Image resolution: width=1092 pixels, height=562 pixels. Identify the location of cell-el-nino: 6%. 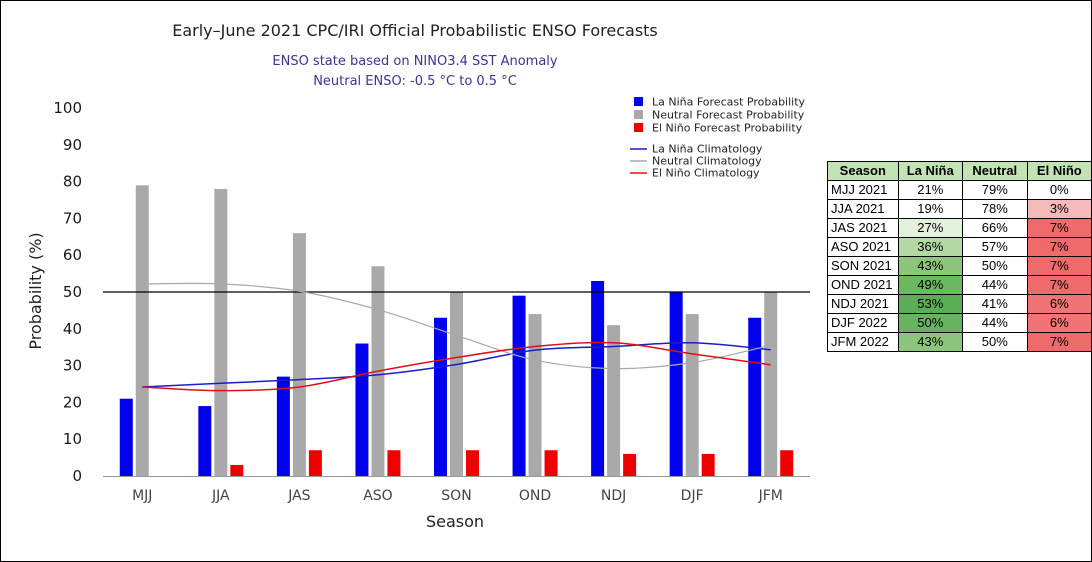
(1059, 304).